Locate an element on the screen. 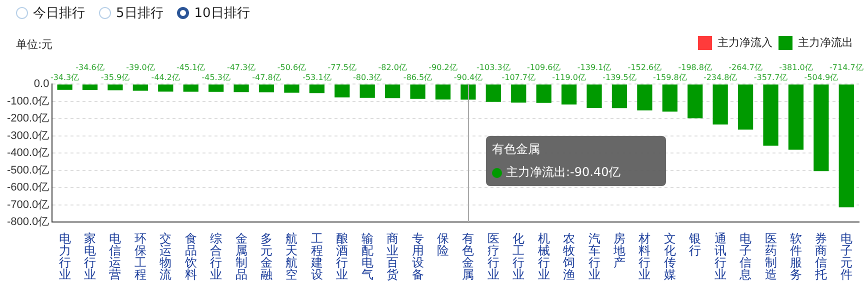  data-label: -86.5亿 is located at coordinates (417, 77).